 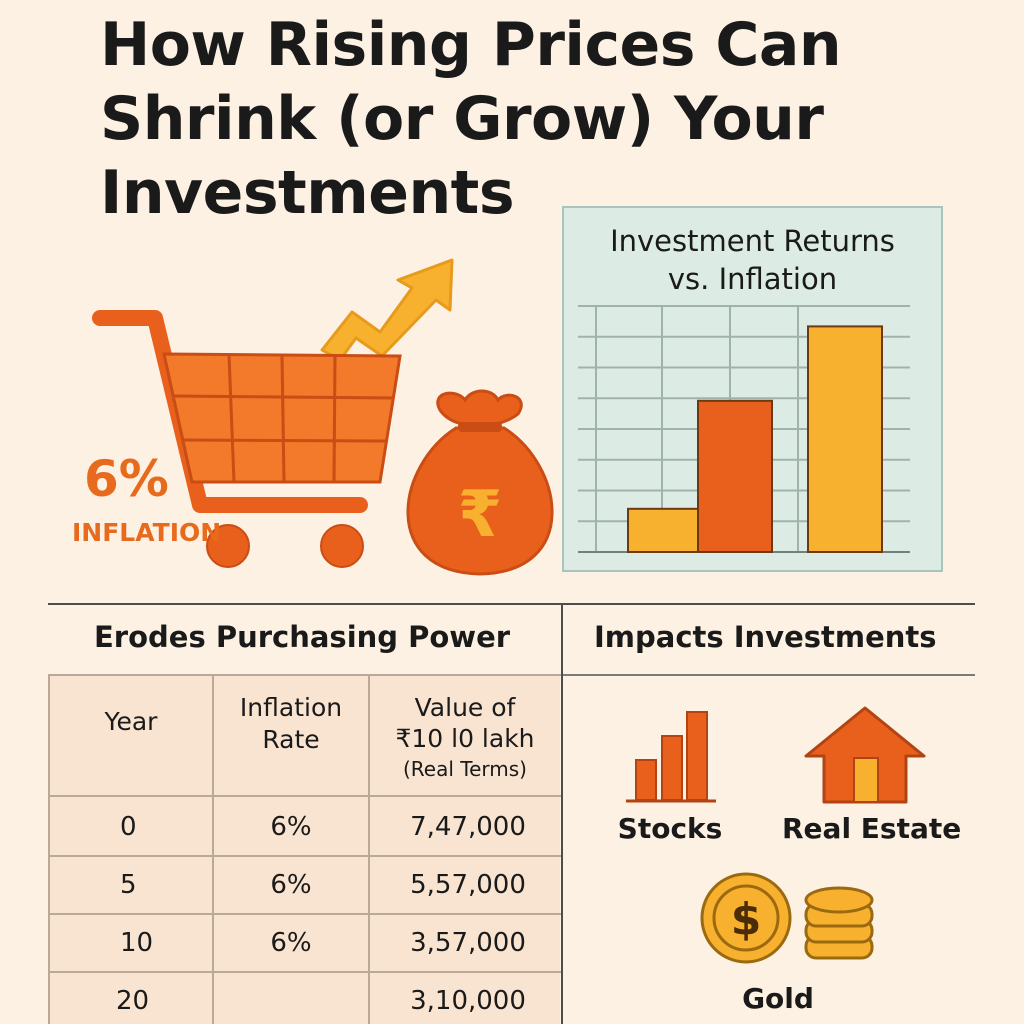 What do you see at coordinates (147, 532) in the screenshot?
I see `inflation-label: INFLATION` at bounding box center [147, 532].